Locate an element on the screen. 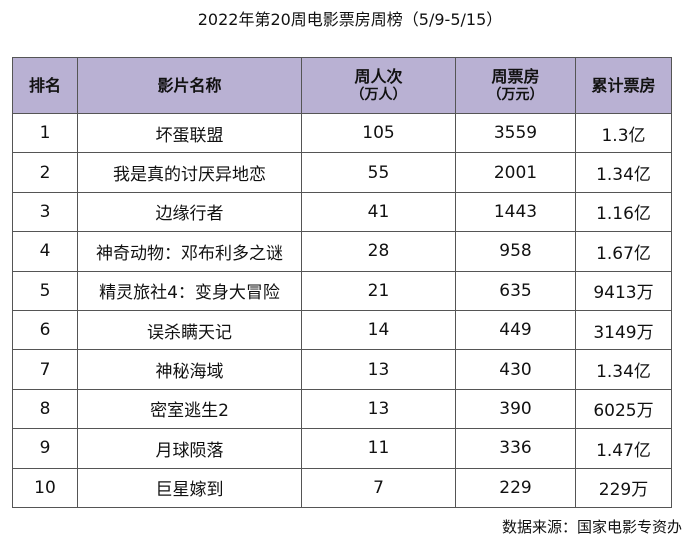  header-total: 累计票房 is located at coordinates (623, 85).